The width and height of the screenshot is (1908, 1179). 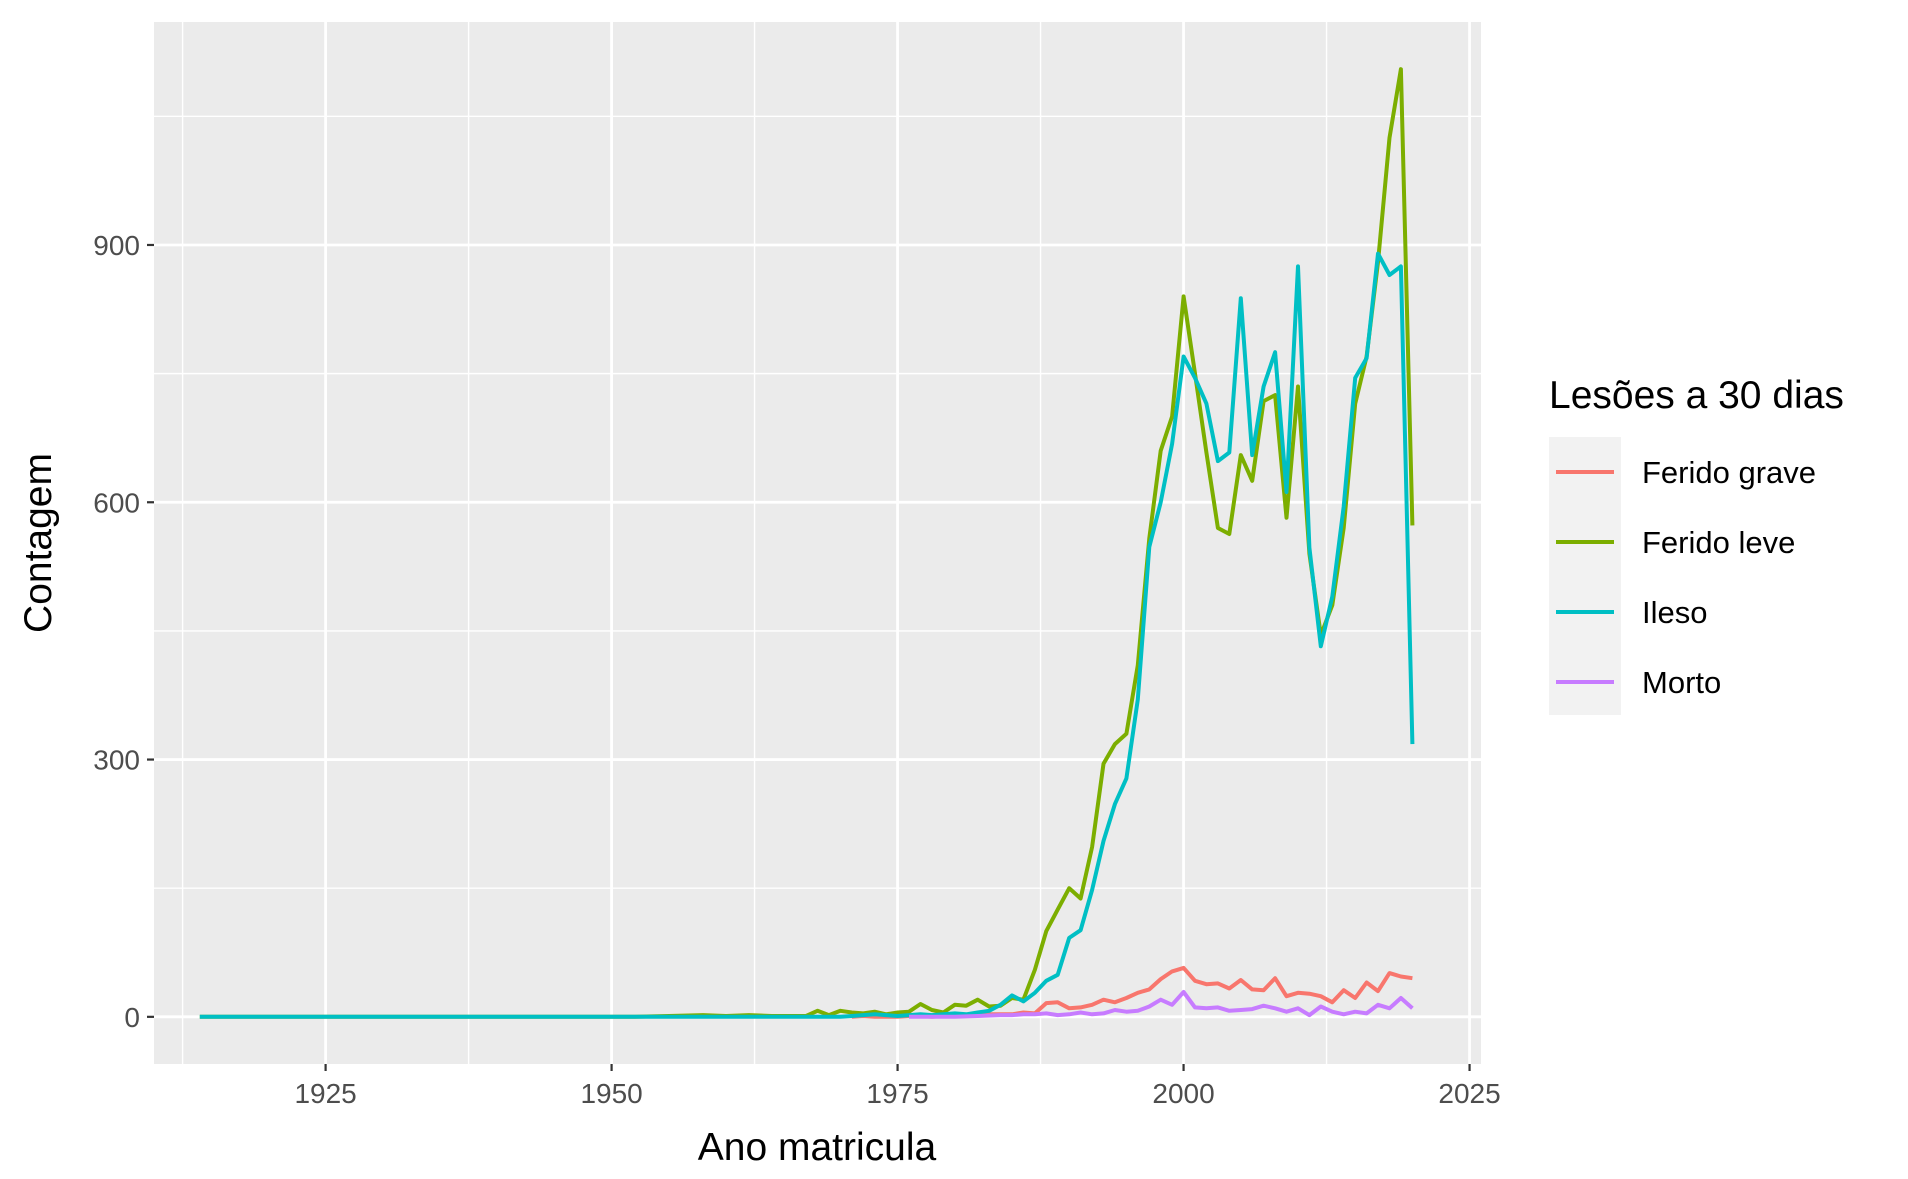 What do you see at coordinates (1718, 542) in the screenshot?
I see `legend-label-ferido-leve: Ferido leve` at bounding box center [1718, 542].